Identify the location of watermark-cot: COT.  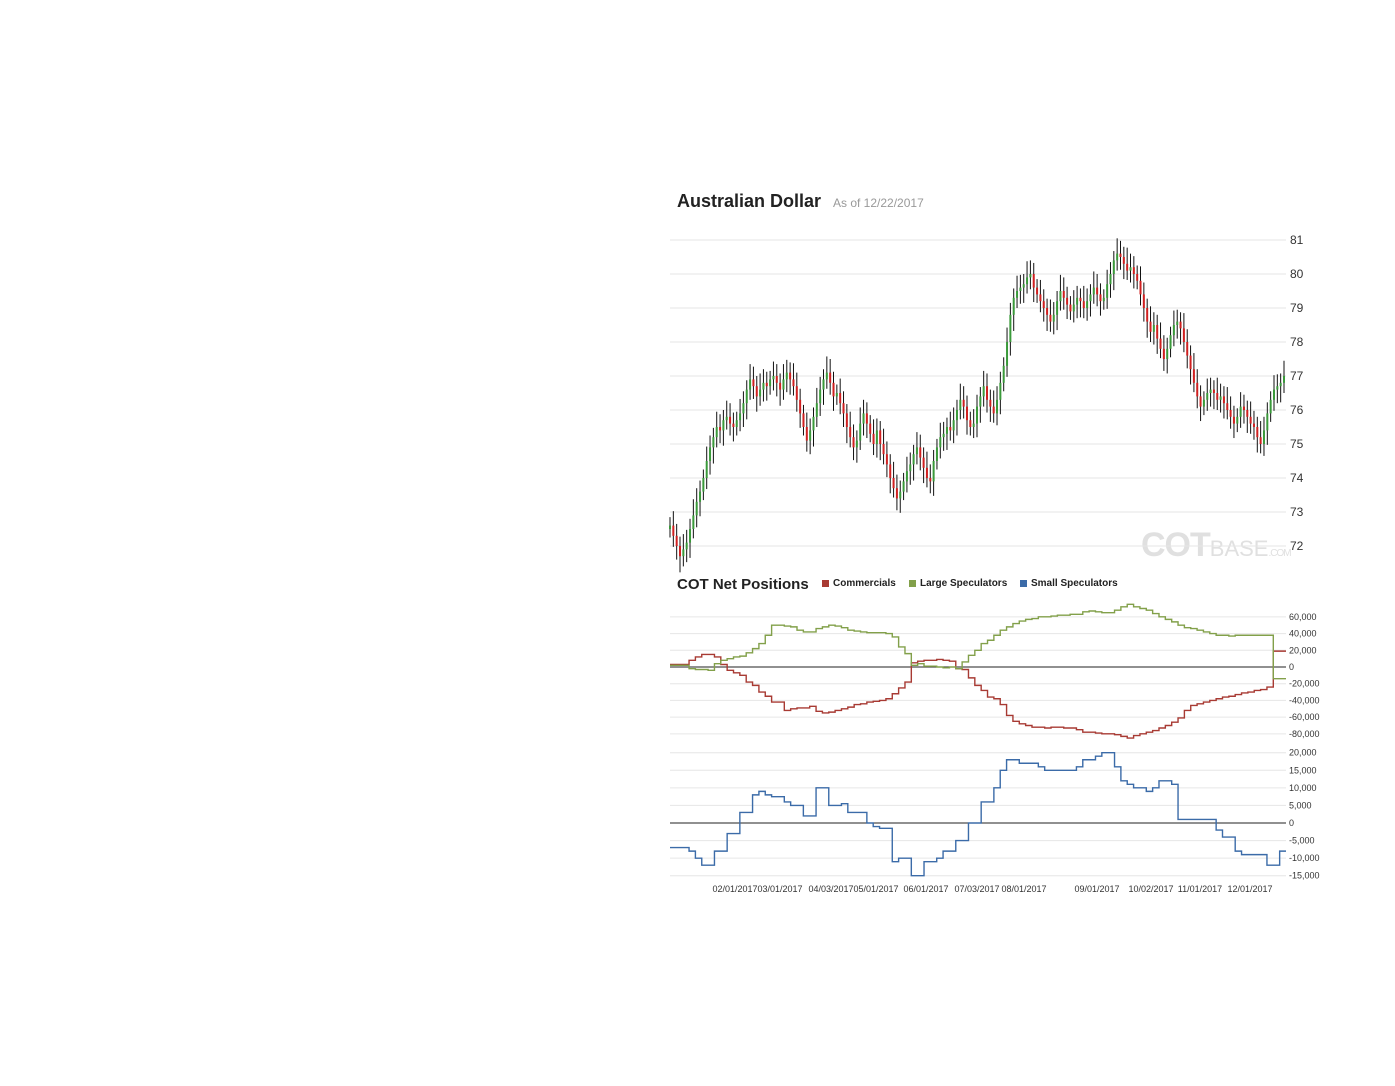
(1176, 545).